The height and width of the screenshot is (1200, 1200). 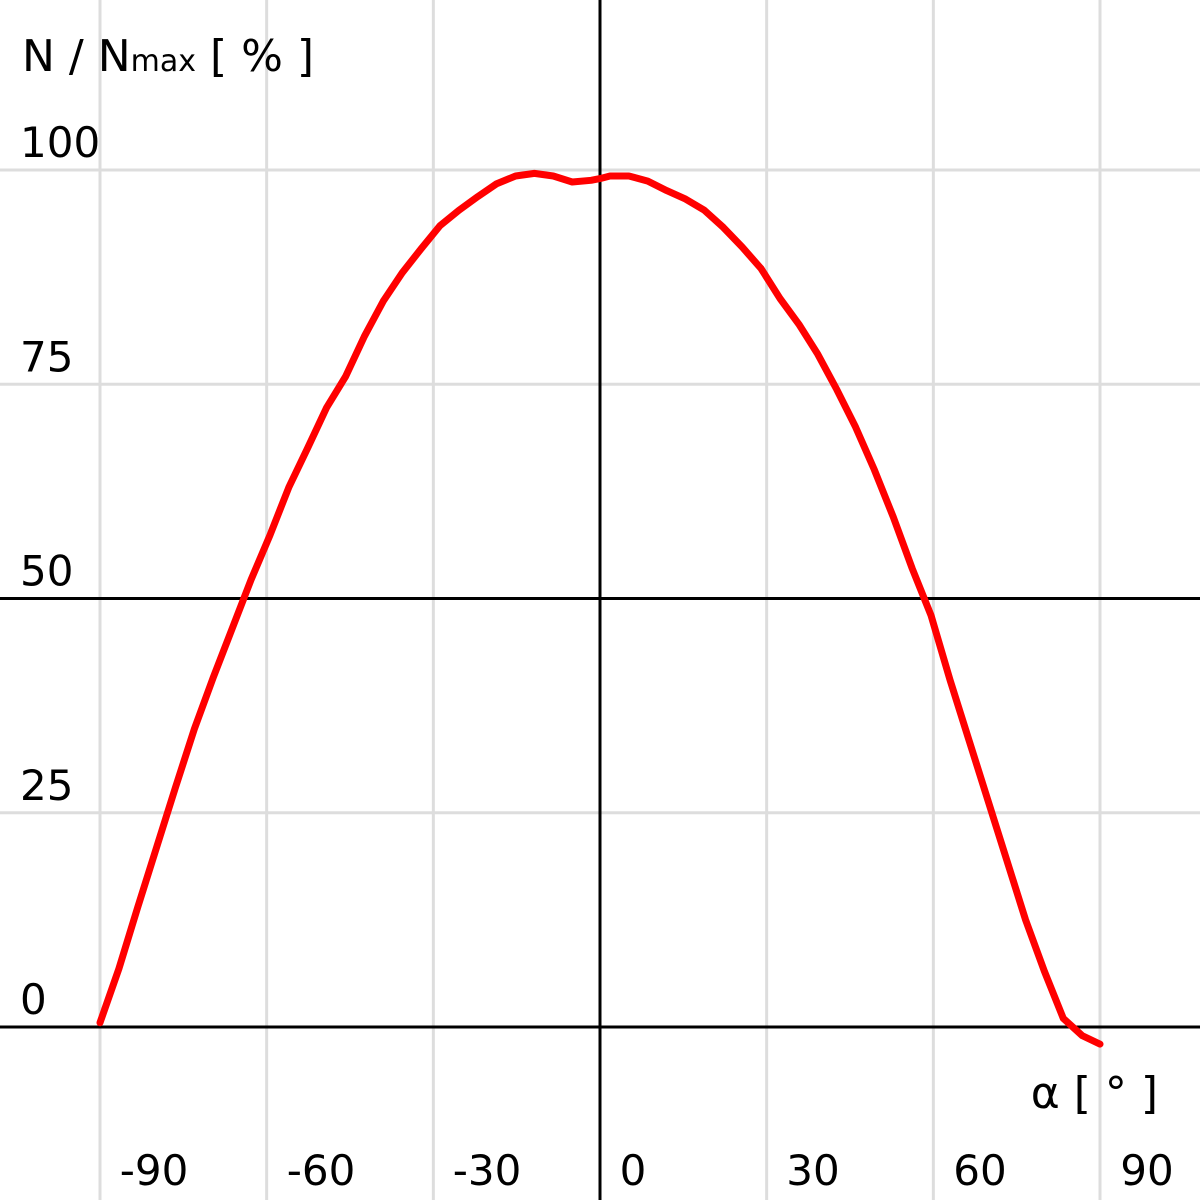 I want to click on y-tick-label: 100, so click(x=60, y=142).